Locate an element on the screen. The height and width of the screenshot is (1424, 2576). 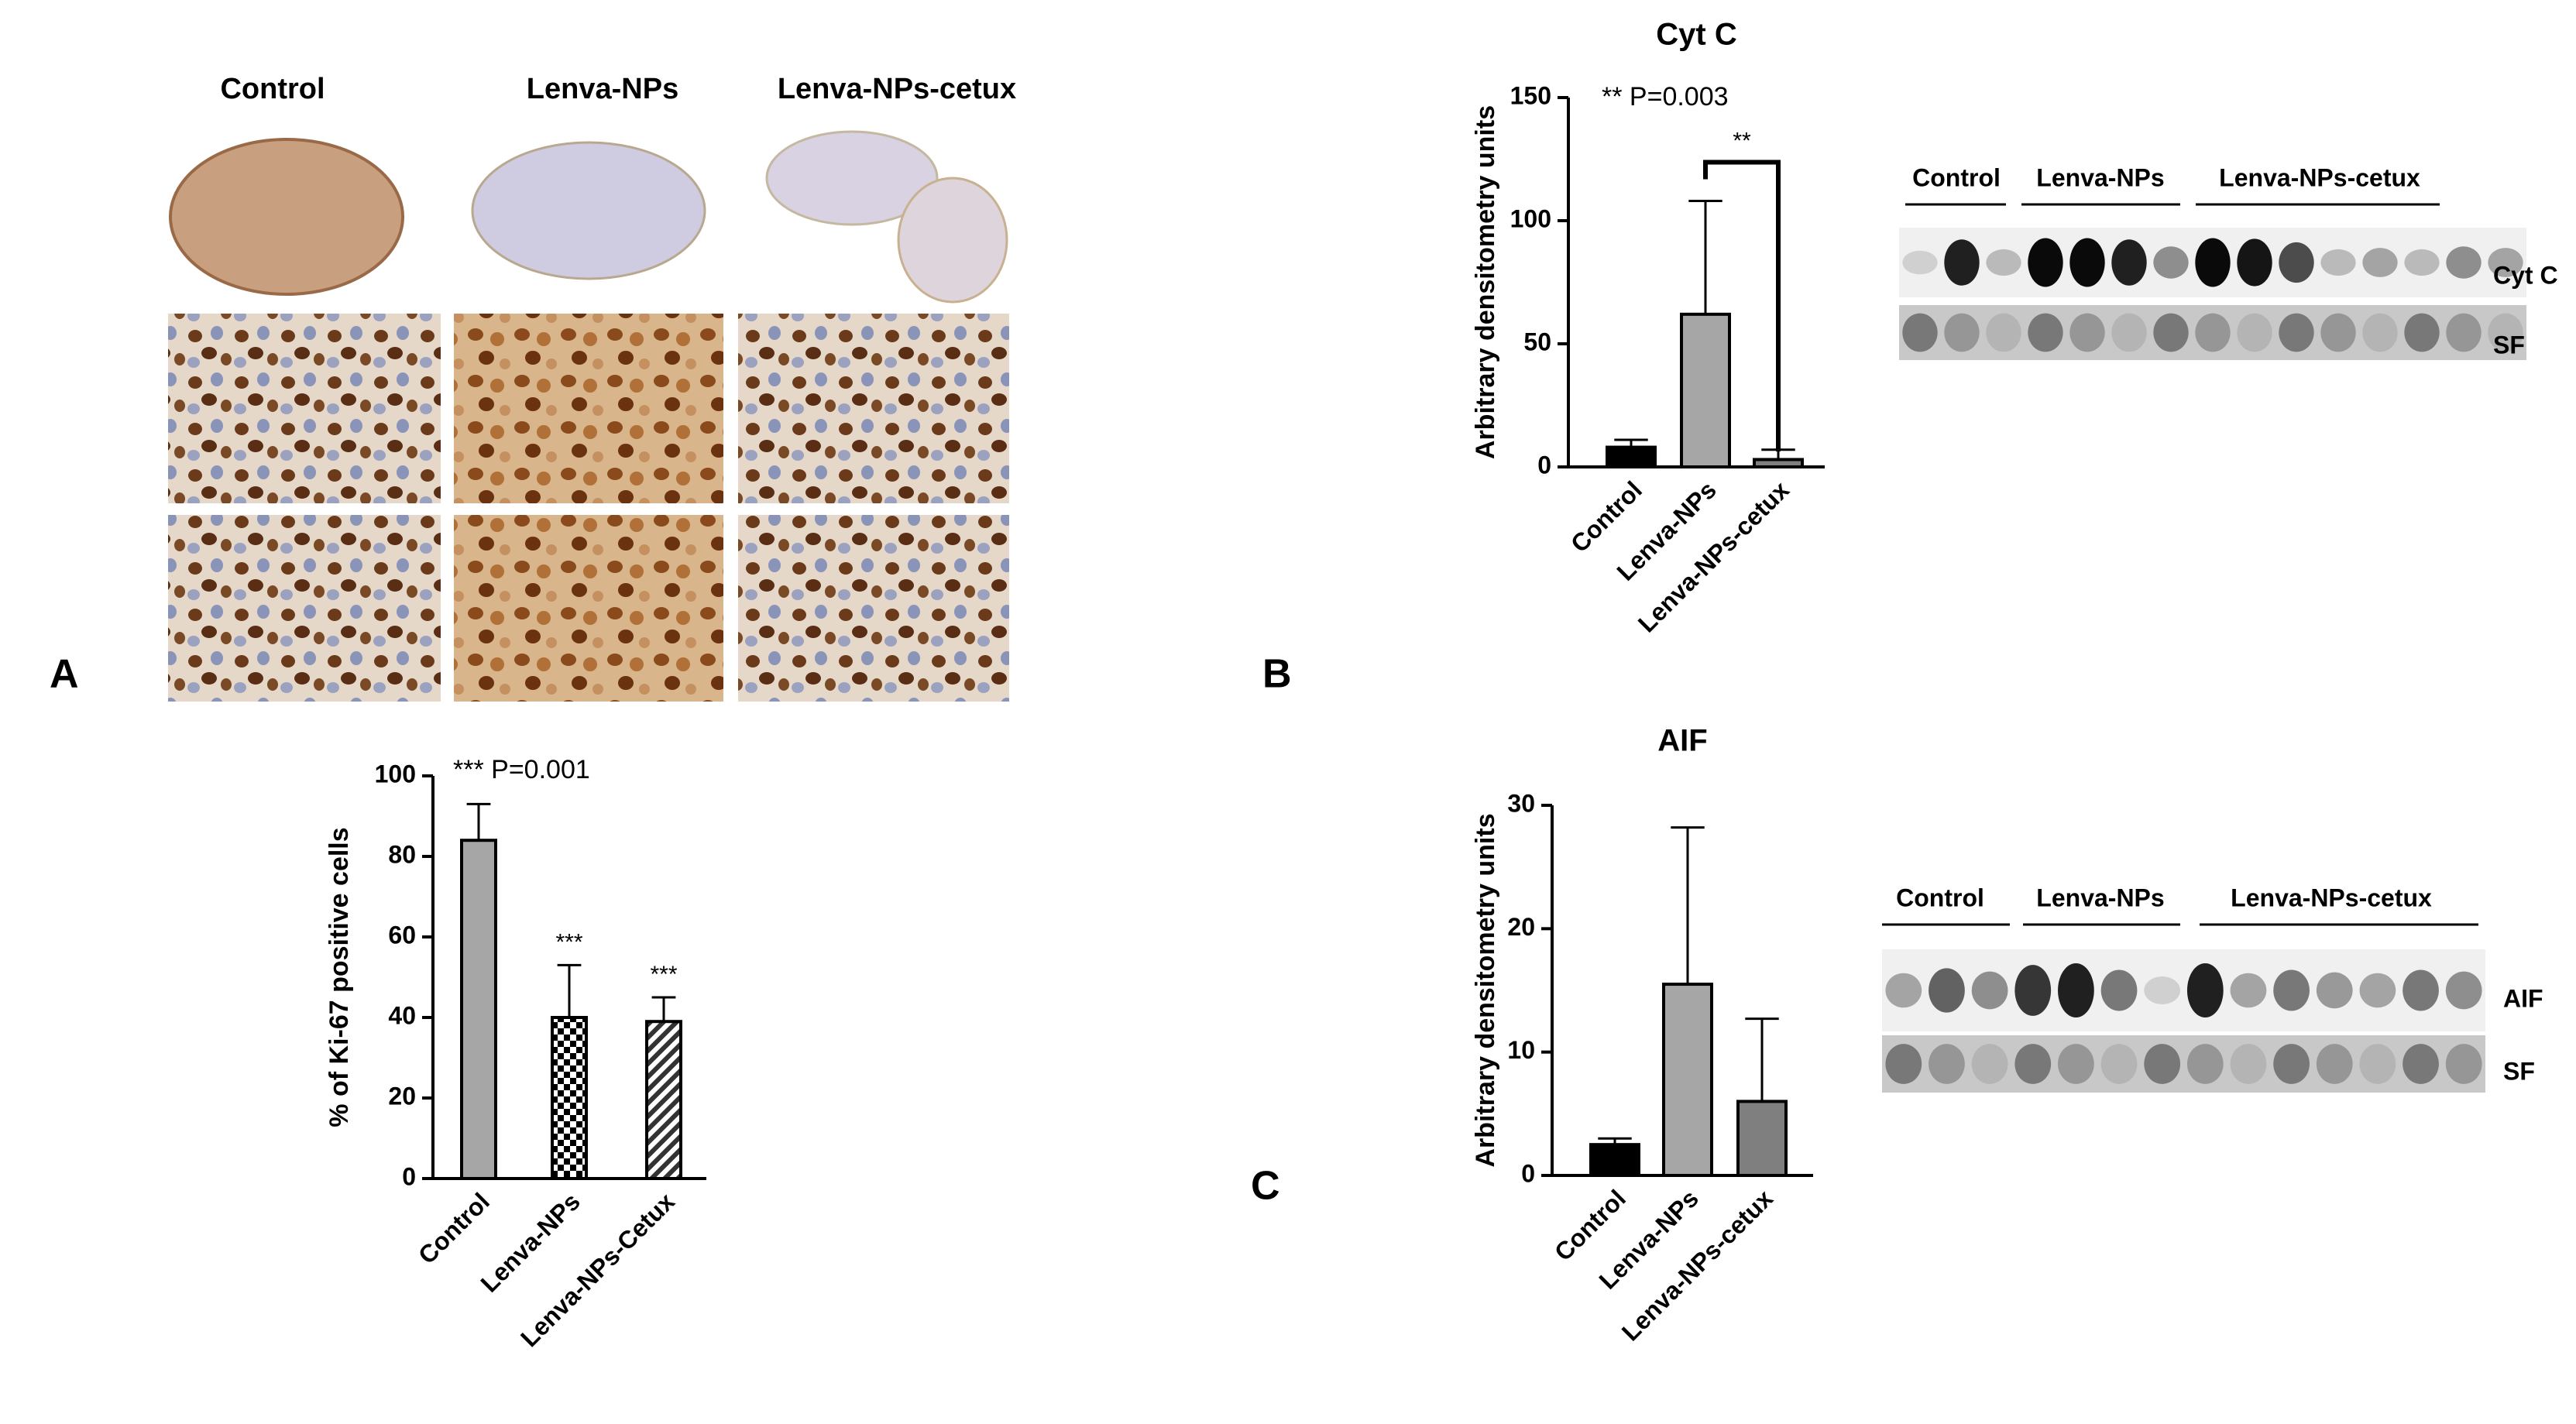
panel-label: A is located at coordinates (64, 675).